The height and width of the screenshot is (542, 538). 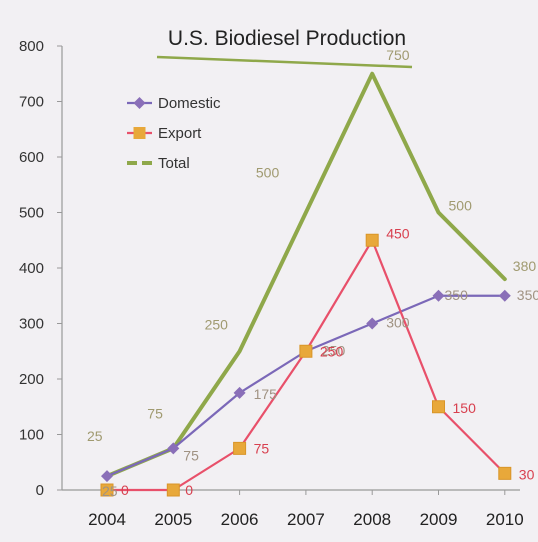 What do you see at coordinates (31, 435) in the screenshot?
I see `y-tick-label: 100` at bounding box center [31, 435].